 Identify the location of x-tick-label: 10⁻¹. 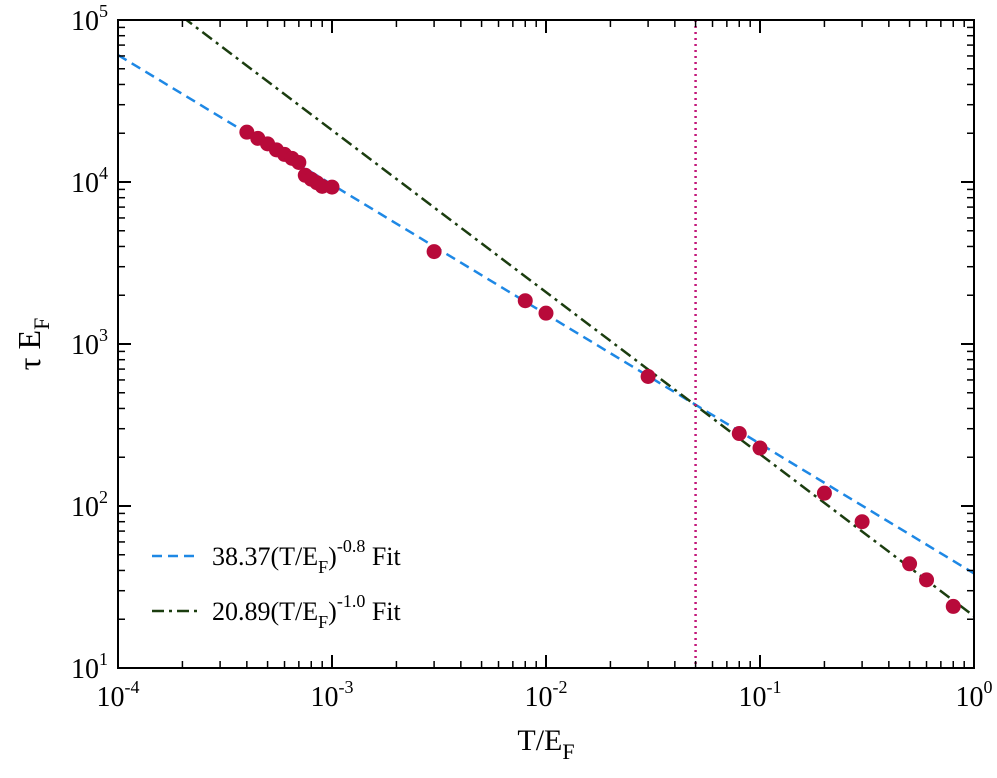
(760, 695).